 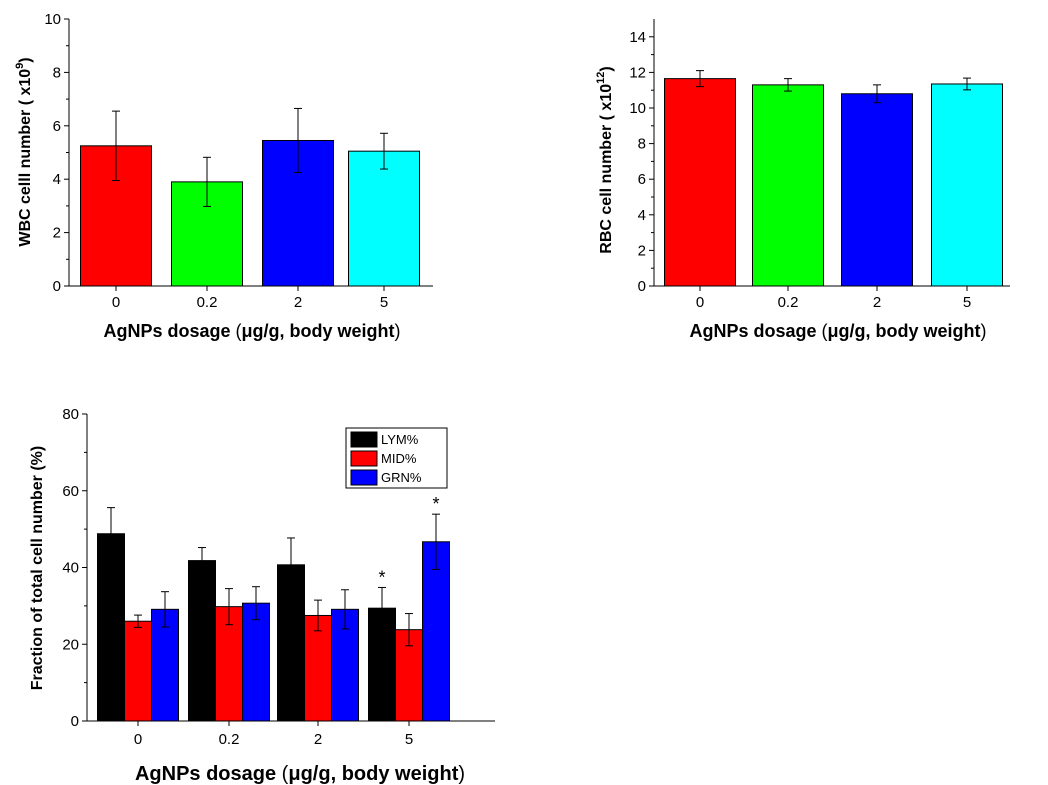 What do you see at coordinates (833, 302) in the screenshot?
I see `rbc-x-tick-labels: 0 0.2 2 5` at bounding box center [833, 302].